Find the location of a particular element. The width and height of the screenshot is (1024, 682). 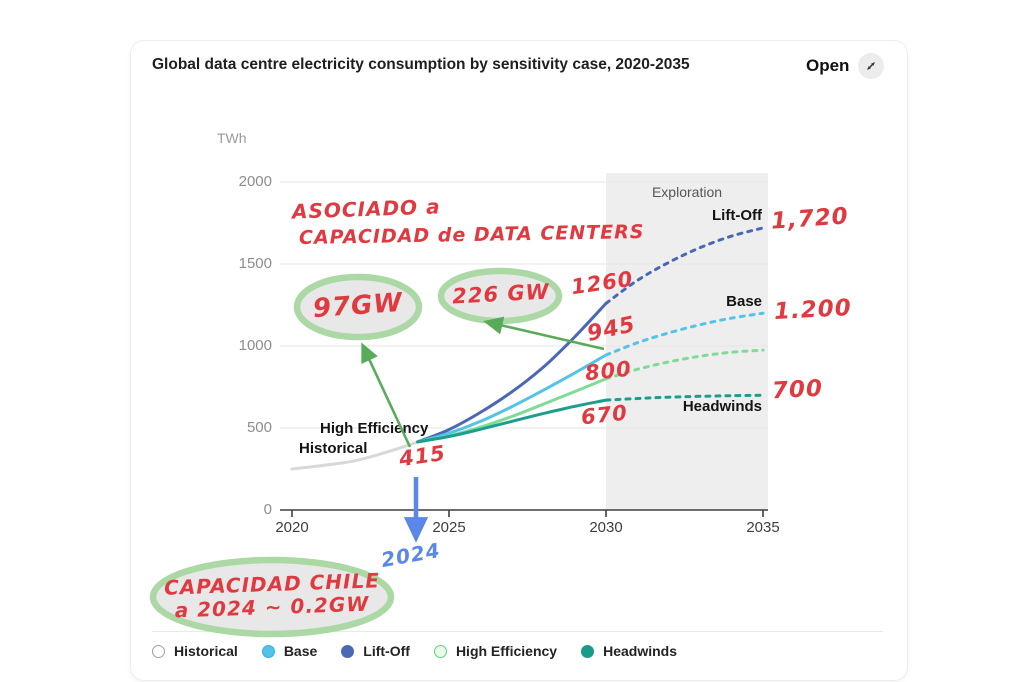

series-line-lift-off is located at coordinates (512, 372).